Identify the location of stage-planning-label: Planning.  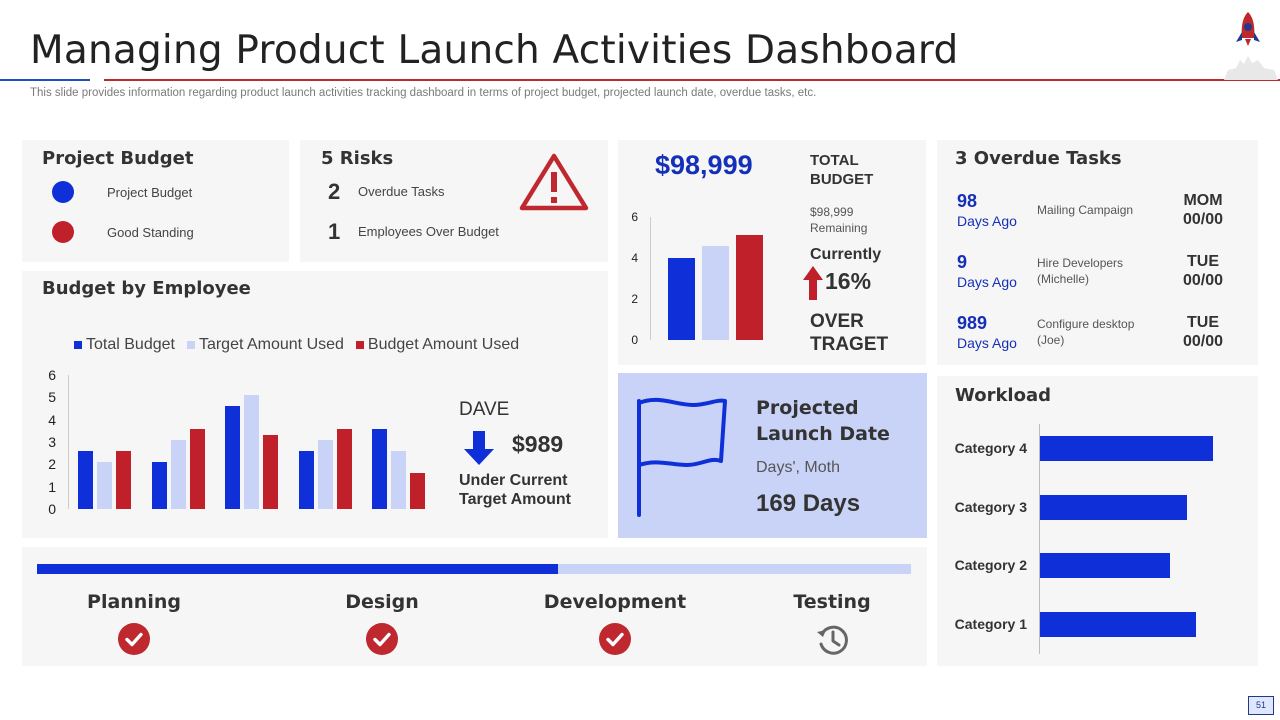
(134, 602).